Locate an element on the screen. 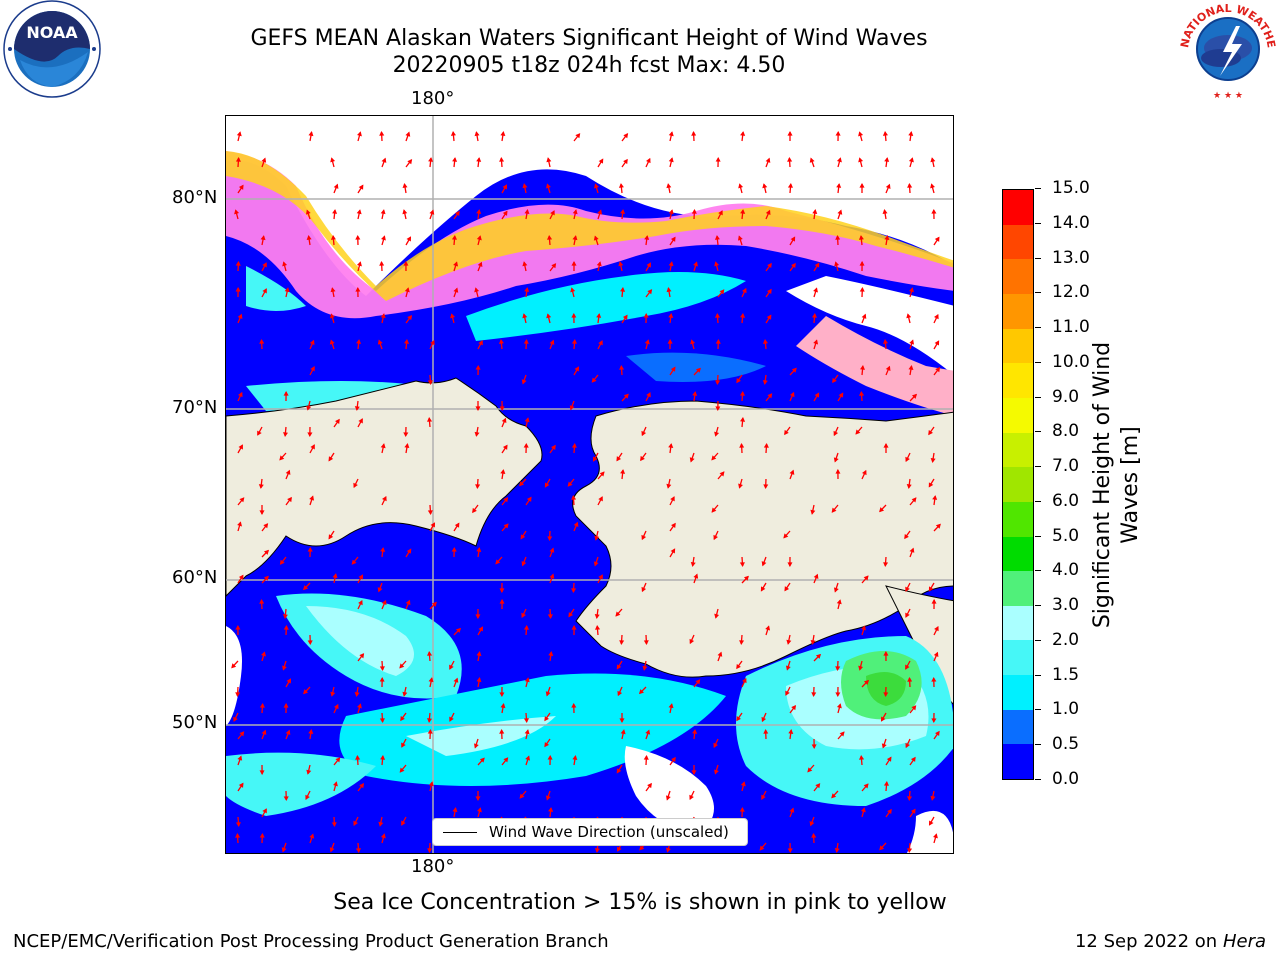 This screenshot has height=960, width=1280. chart-subtitle: 20220905 t18z 024h fcst Max: 4.50 is located at coordinates (589, 65).